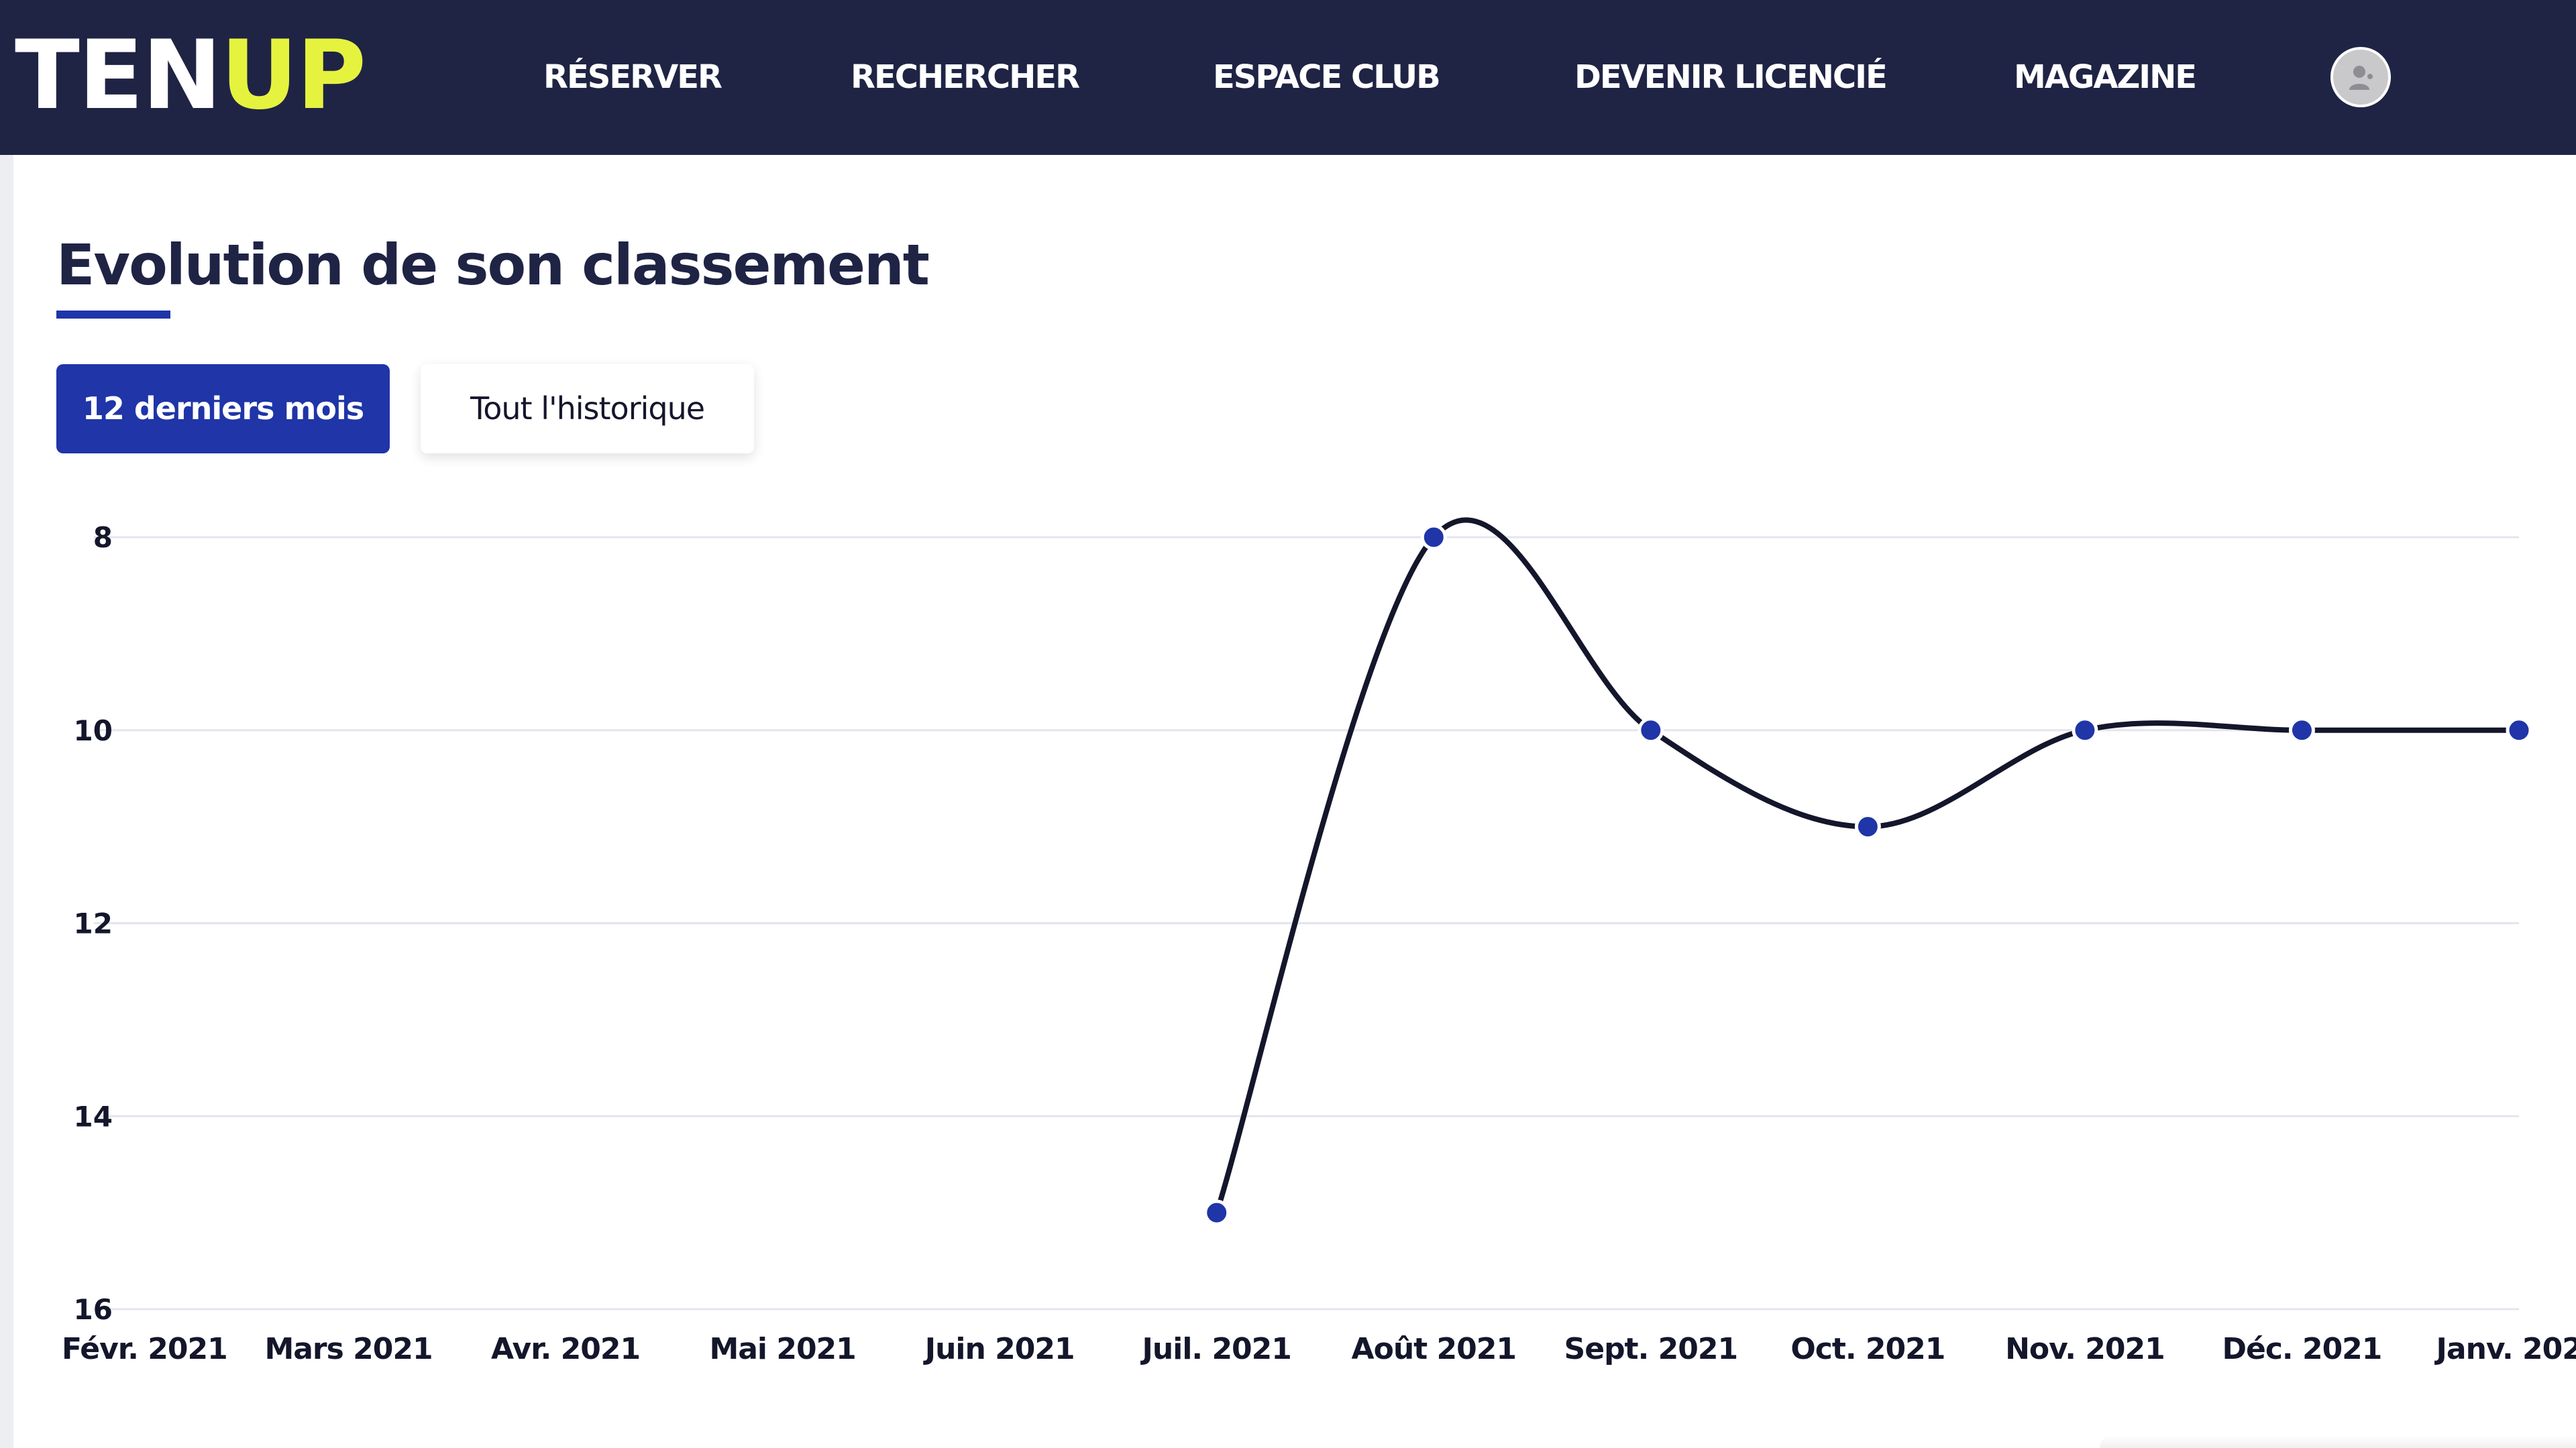  Describe the element at coordinates (93, 1116) in the screenshot. I see `y-tick-label: 14` at that location.